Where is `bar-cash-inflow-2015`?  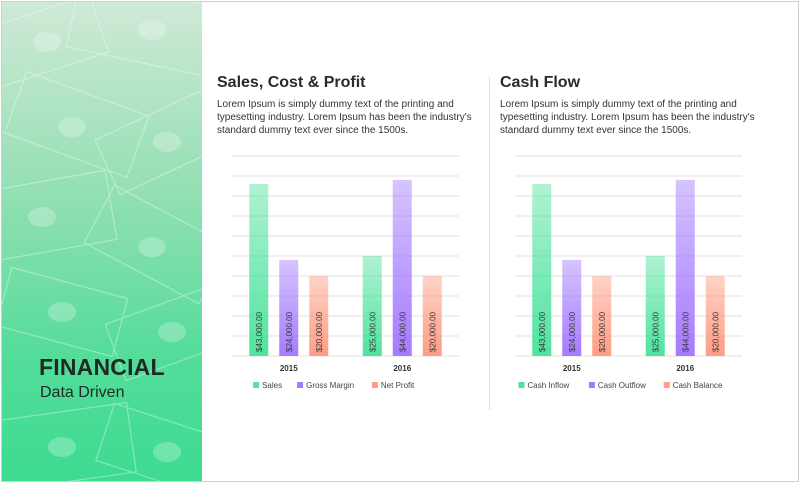 bar-cash-inflow-2015 is located at coordinates (542, 270).